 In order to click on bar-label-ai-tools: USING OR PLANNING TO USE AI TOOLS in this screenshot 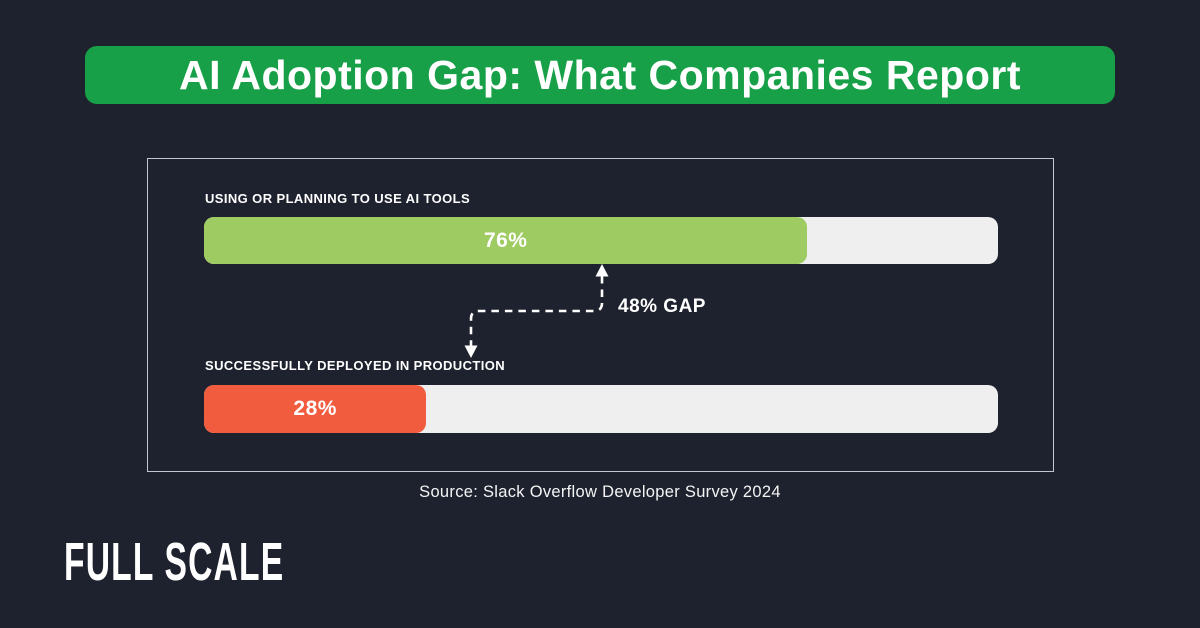, I will do `click(338, 198)`.